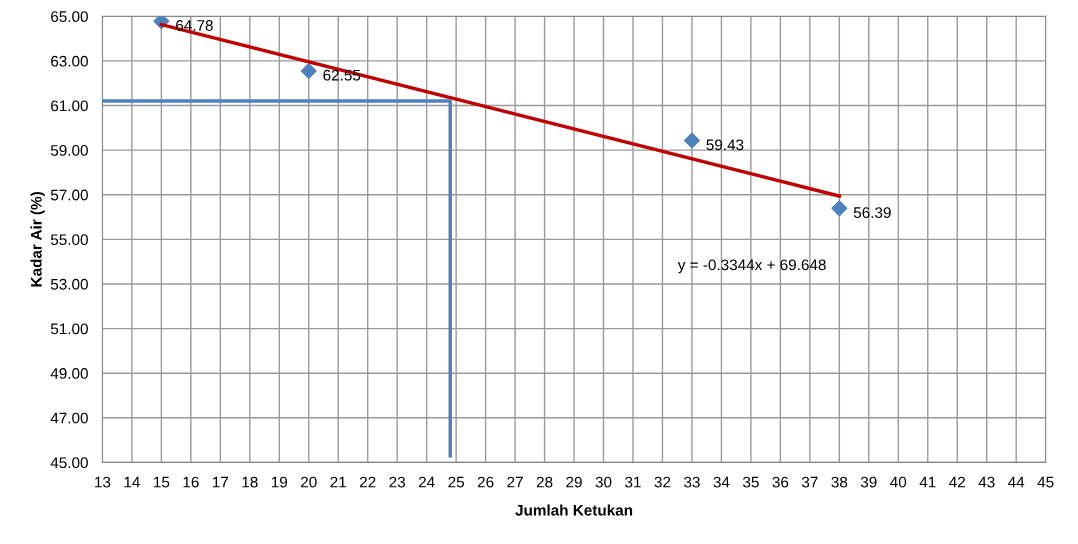  What do you see at coordinates (1045, 482) in the screenshot?
I see `x-tick-label: 45` at bounding box center [1045, 482].